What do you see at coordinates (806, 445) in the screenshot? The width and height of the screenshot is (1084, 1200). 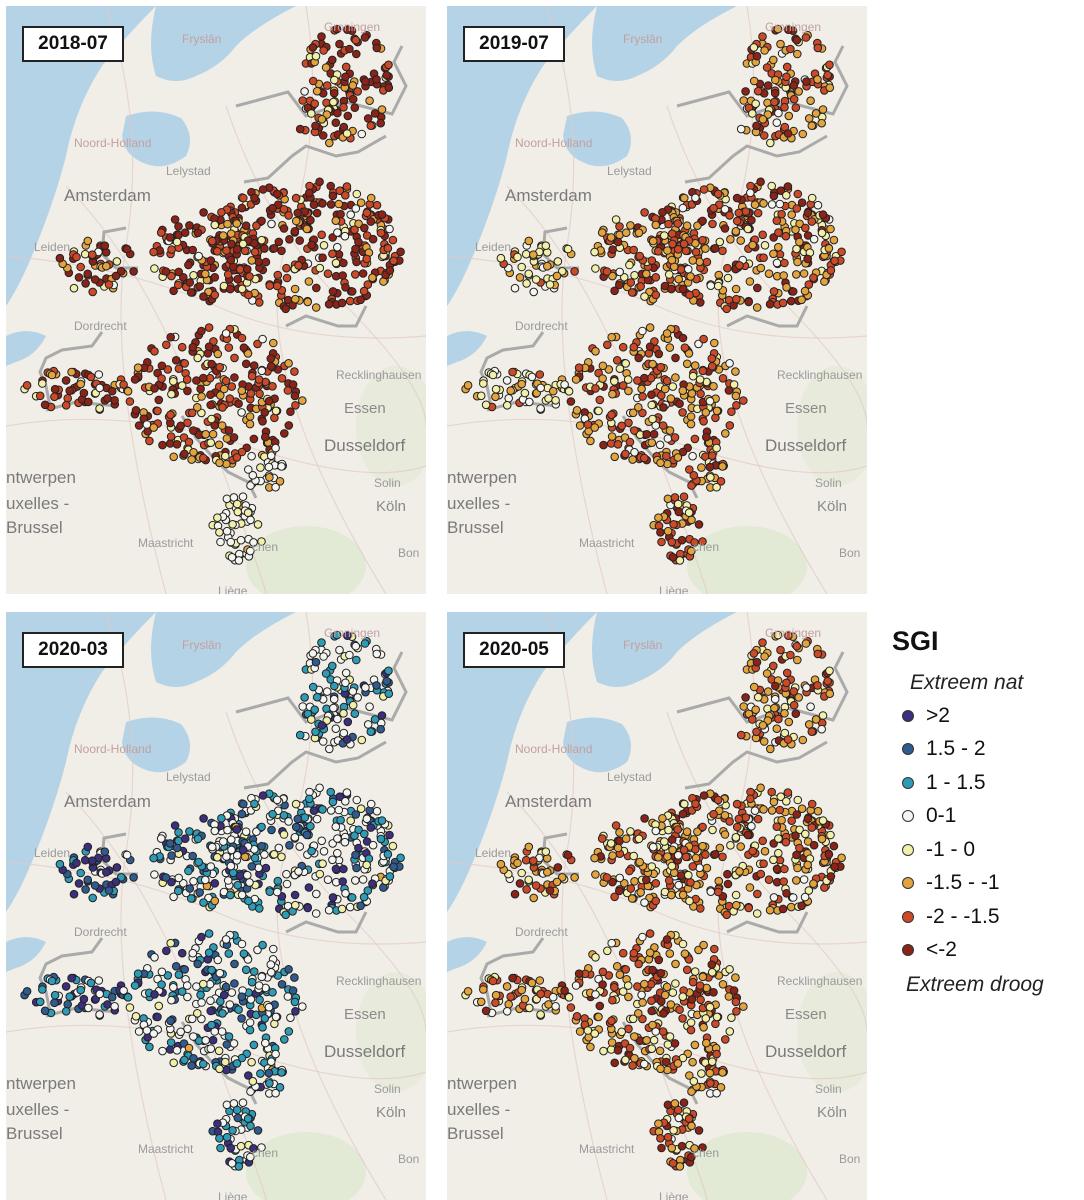 I see `place-label-dusseldorf: Dusseldorf` at bounding box center [806, 445].